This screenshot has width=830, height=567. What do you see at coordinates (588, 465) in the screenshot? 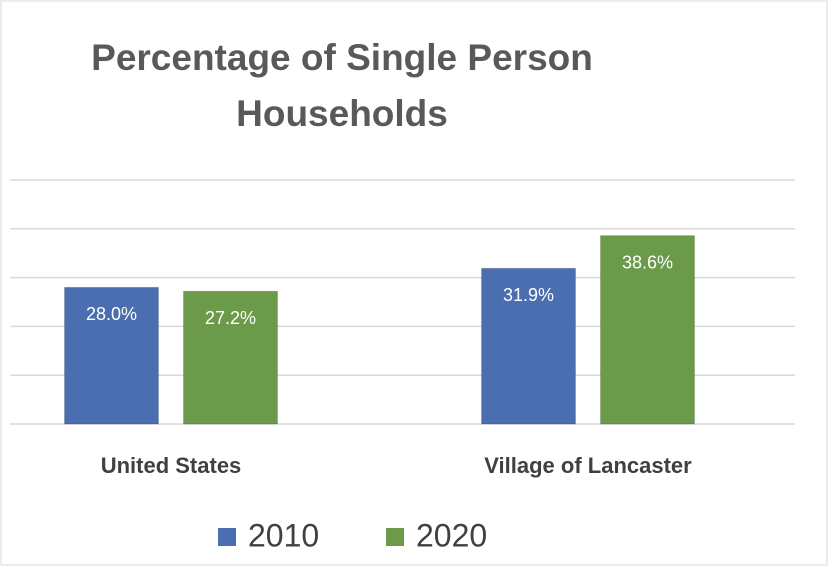
I see `x-tick-label: Village of Lancaster` at bounding box center [588, 465].